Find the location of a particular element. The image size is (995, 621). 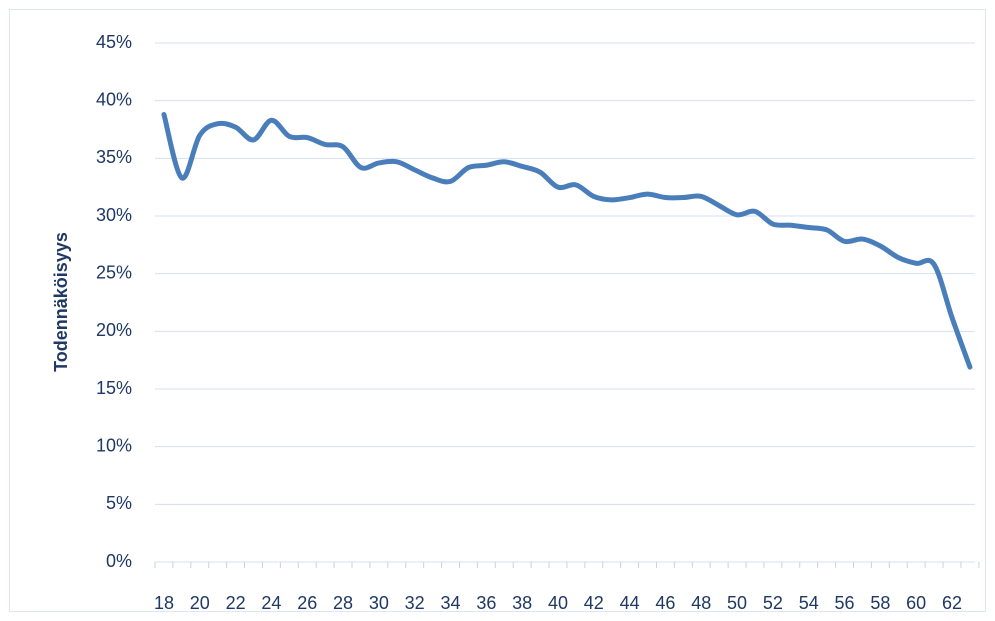

x-tick-label: 42 is located at coordinates (594, 603).